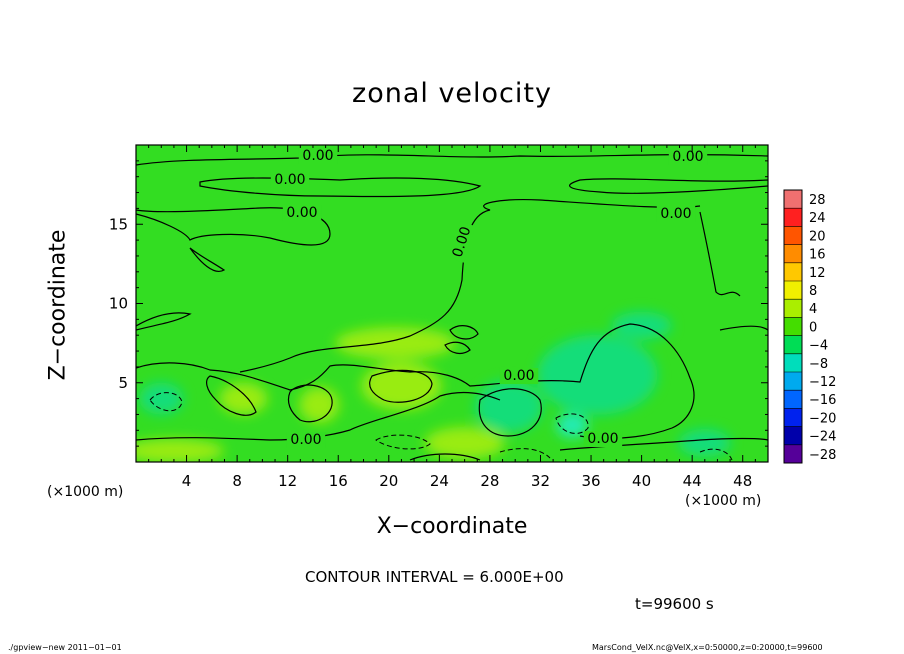  I want to click on colorbar-label: 16, so click(817, 255).